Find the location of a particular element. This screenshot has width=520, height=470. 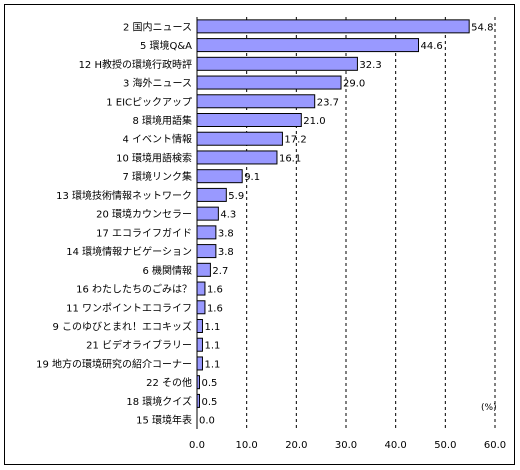

value-label: 9.1 is located at coordinates (252, 177).